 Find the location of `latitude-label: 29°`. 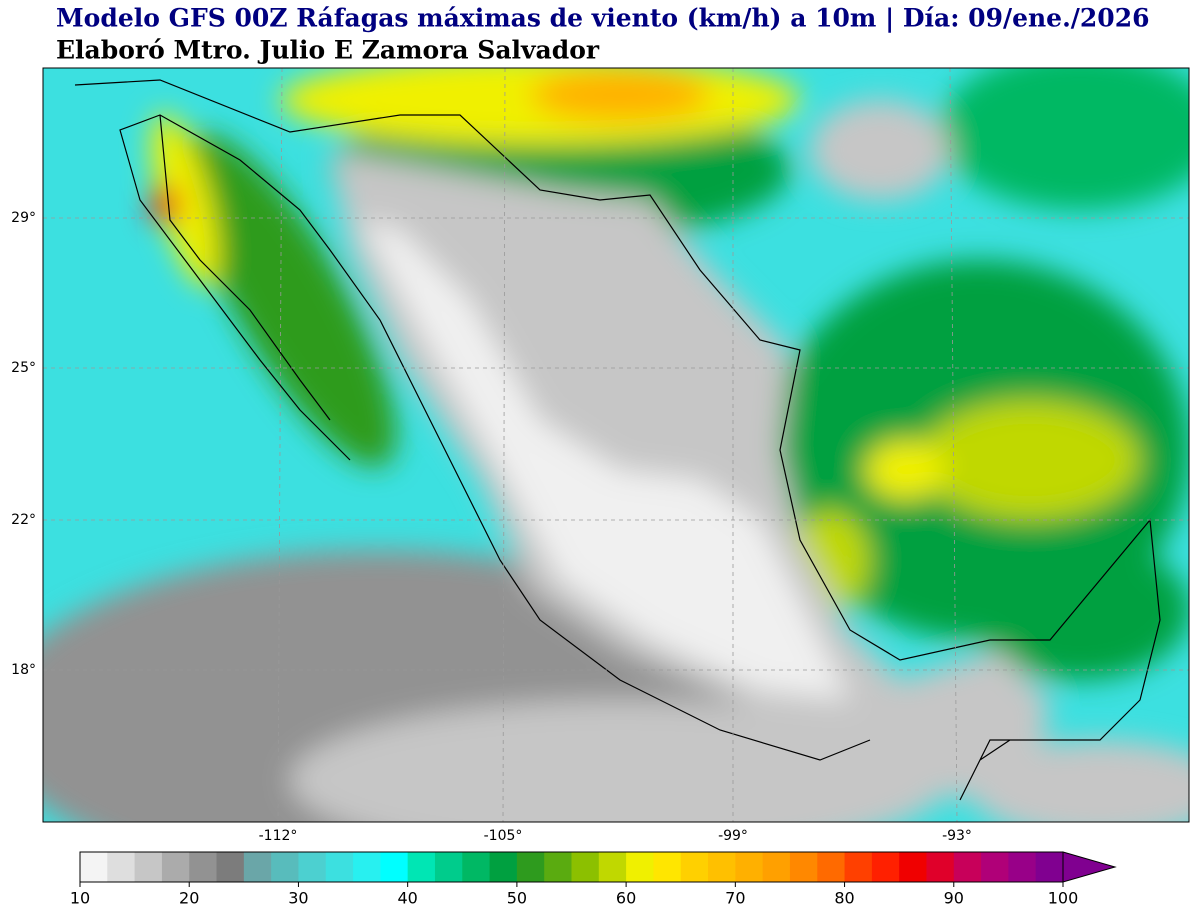

latitude-label: 29° is located at coordinates (23, 218).